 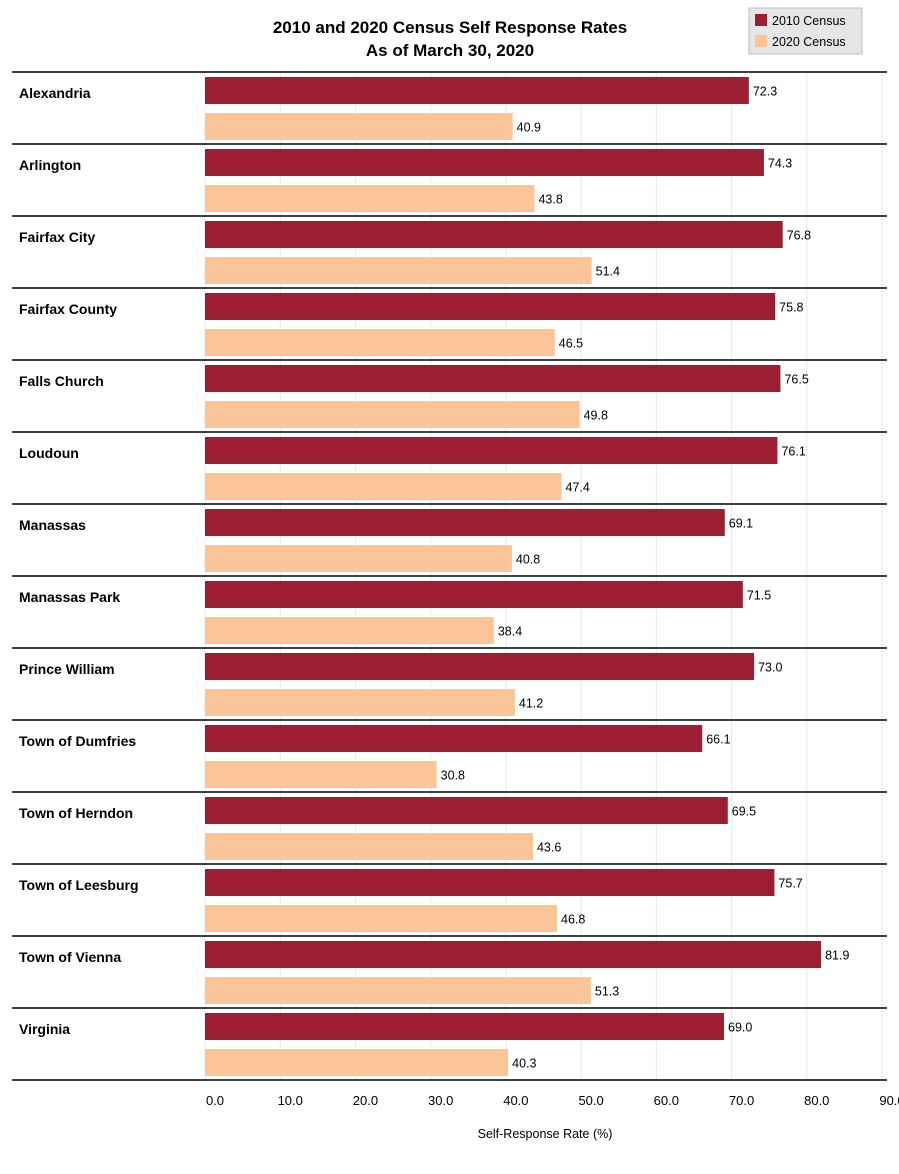 What do you see at coordinates (349, 630) in the screenshot?
I see `bar-2020-census-manassas-park` at bounding box center [349, 630].